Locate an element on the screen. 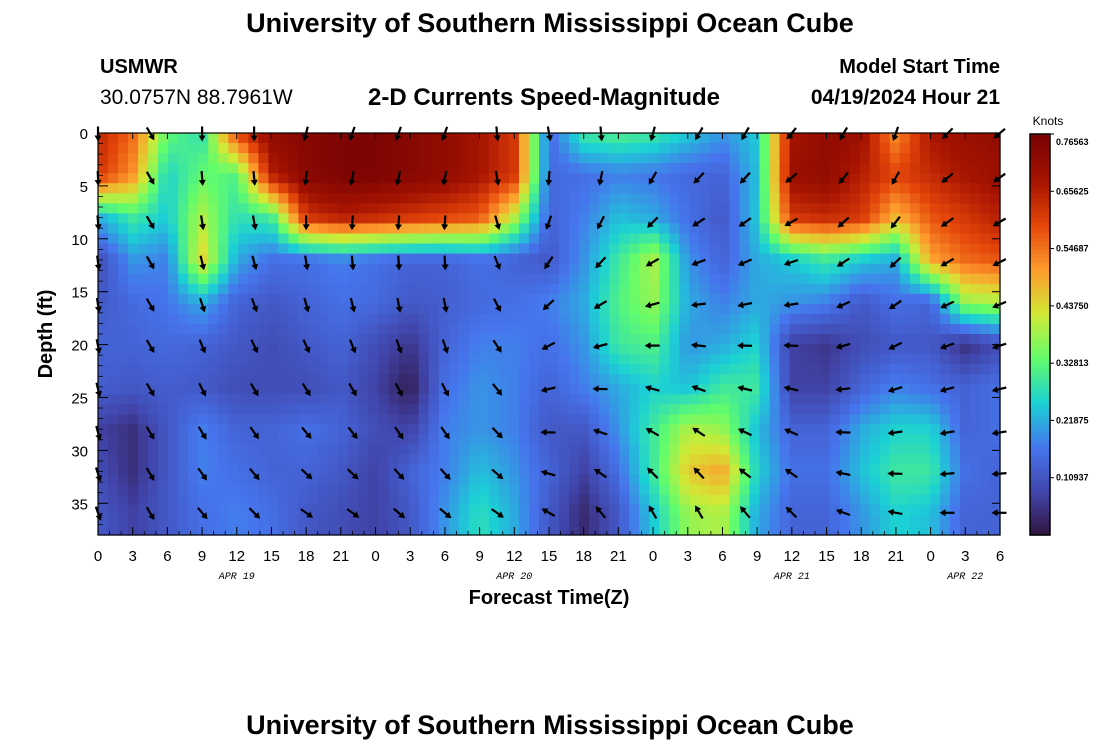  x-tick-label: 15 is located at coordinates (826, 556).